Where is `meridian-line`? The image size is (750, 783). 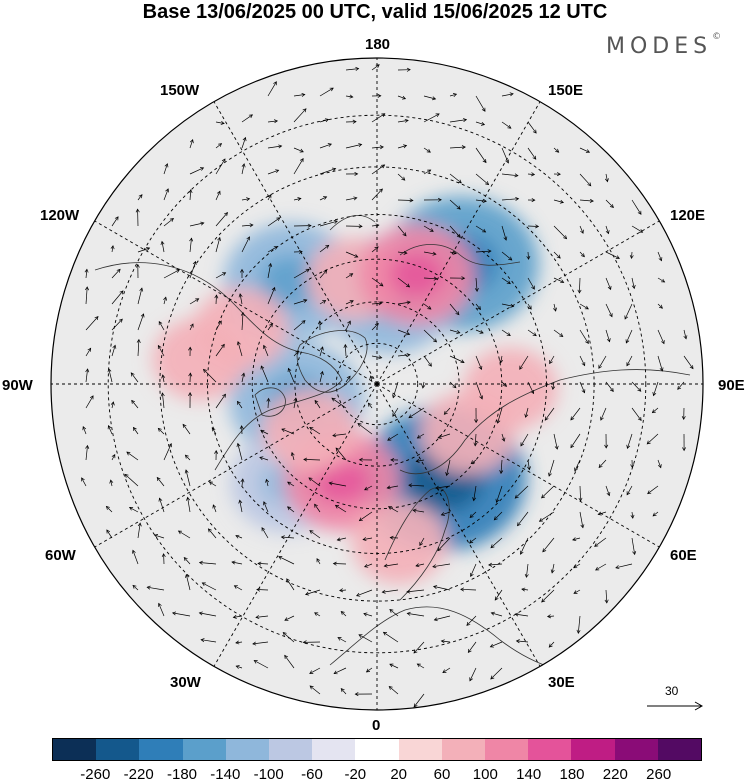 meridian-line is located at coordinates (518, 465).